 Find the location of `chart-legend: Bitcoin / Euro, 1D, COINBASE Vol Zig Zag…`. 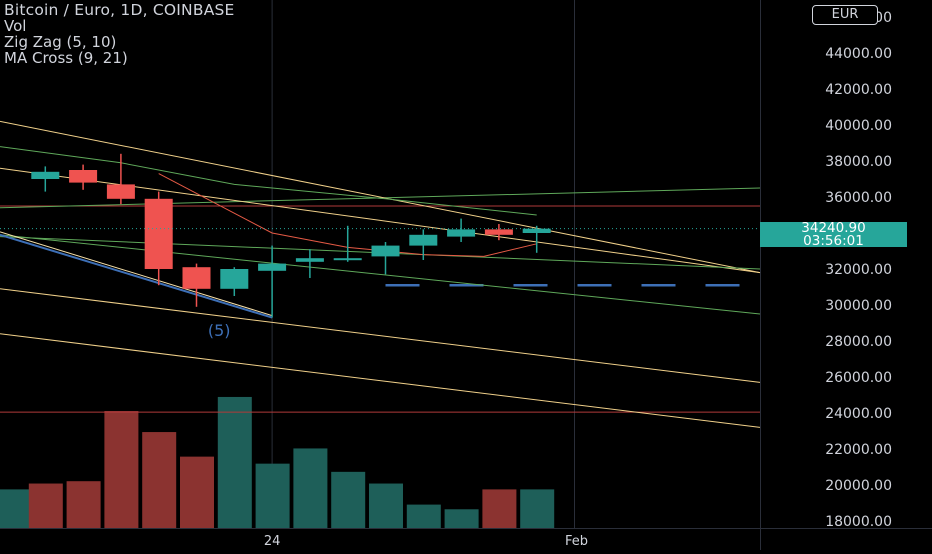

chart-legend: Bitcoin / Euro, 1D, COINBASE Vol Zig Zag… is located at coordinates (119, 34).